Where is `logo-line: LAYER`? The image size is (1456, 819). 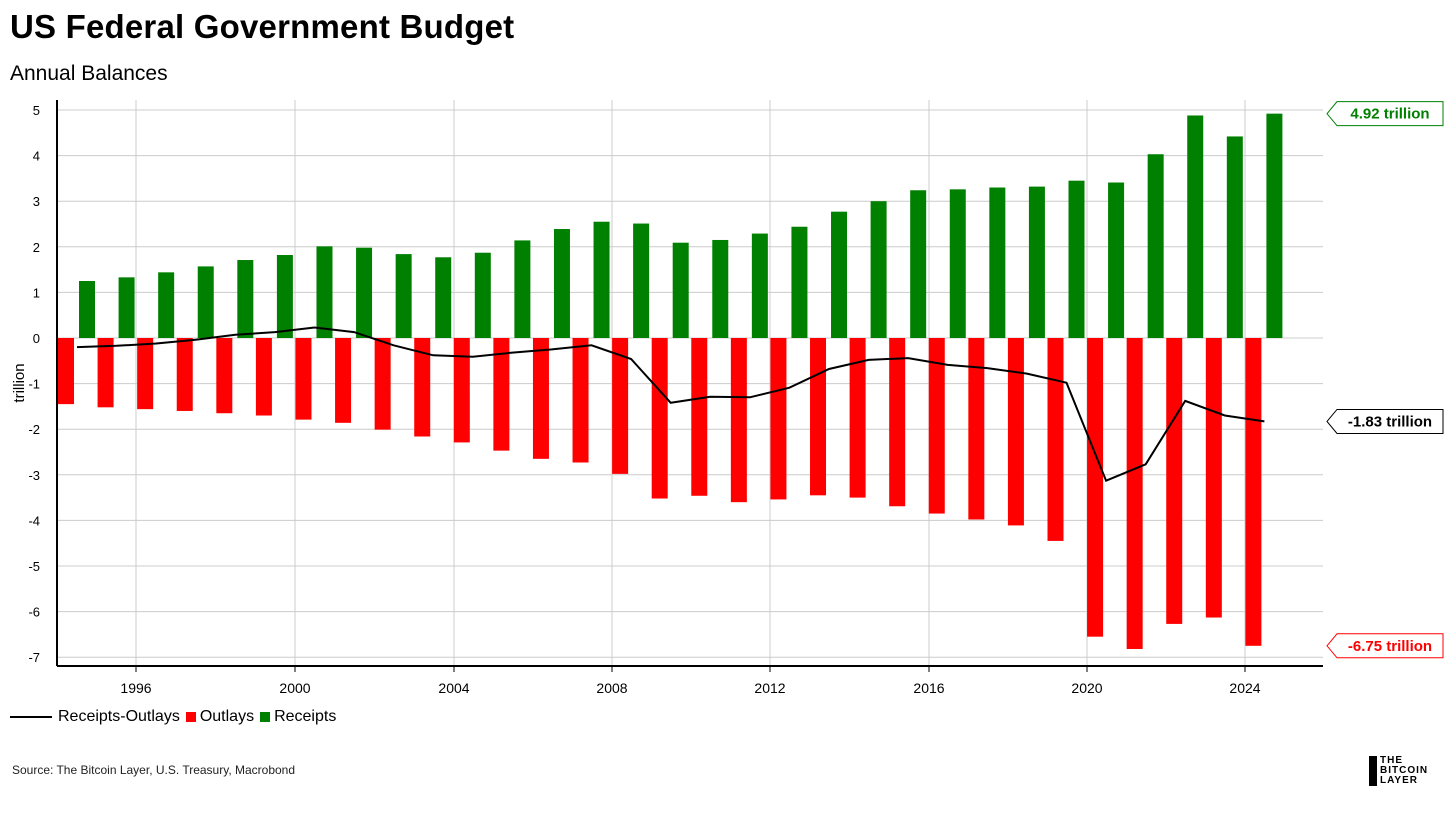 logo-line: LAYER is located at coordinates (1399, 780).